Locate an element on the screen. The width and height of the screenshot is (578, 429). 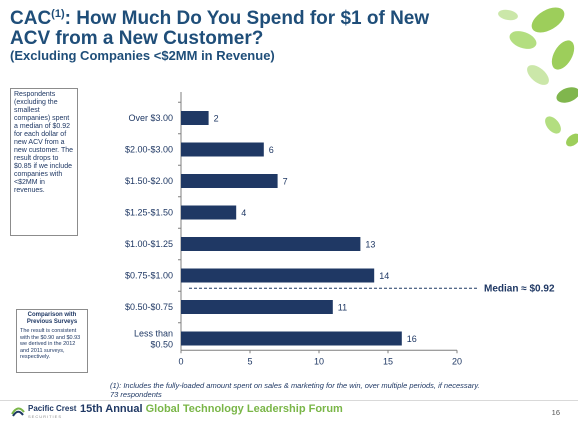
x-tick-label: 15 is located at coordinates (388, 361).